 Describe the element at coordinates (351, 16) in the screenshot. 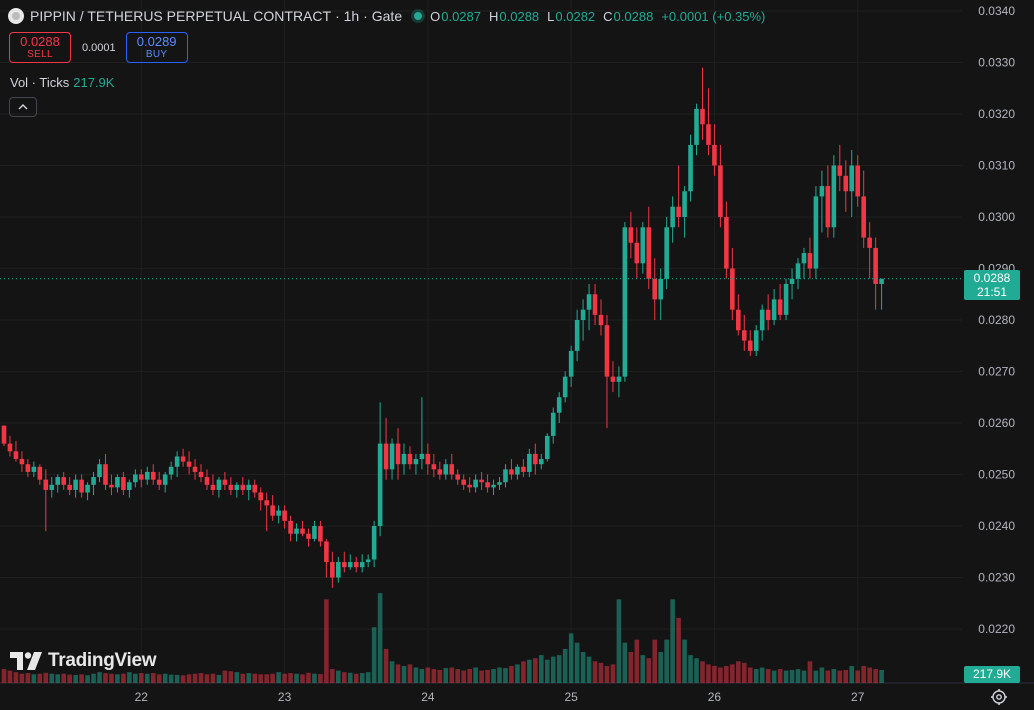

I see `interval-label: · 1h ·` at that location.